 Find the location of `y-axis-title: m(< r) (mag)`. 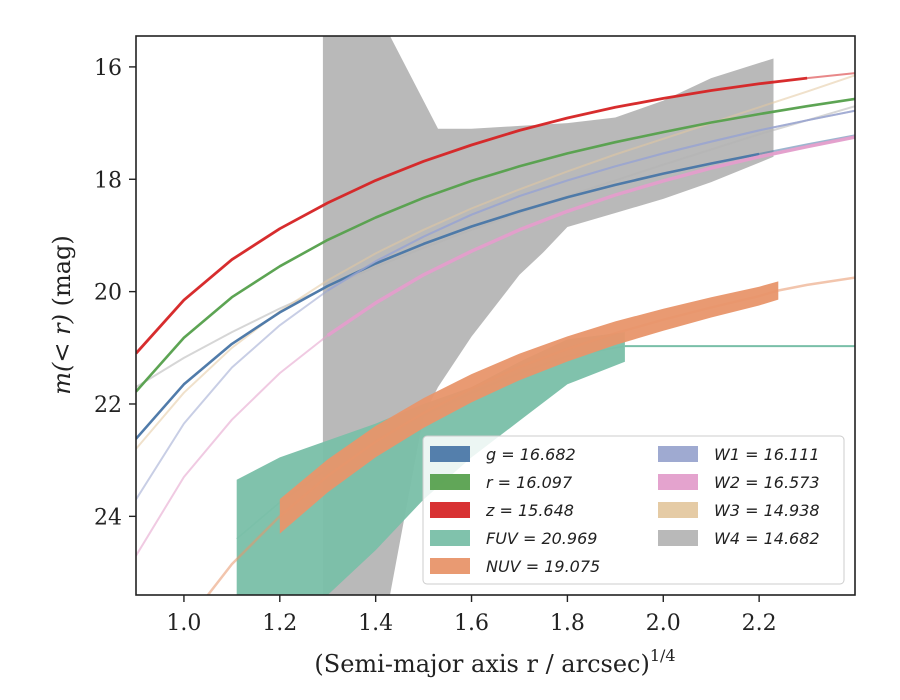

y-axis-title: m(< r) (mag) is located at coordinates (62, 315).